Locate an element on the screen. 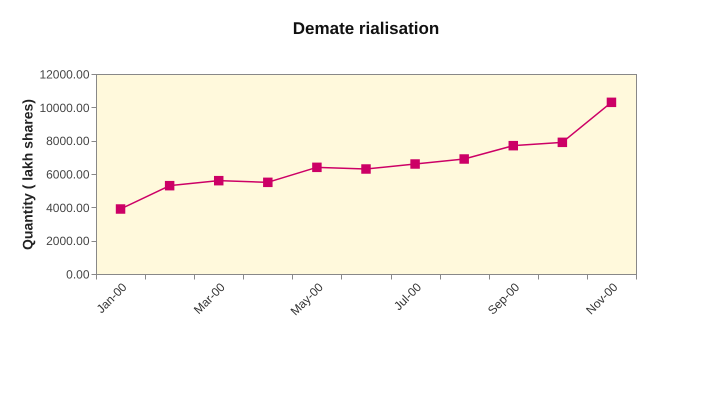  y-tick-label: 8000.00 is located at coordinates (68, 141).